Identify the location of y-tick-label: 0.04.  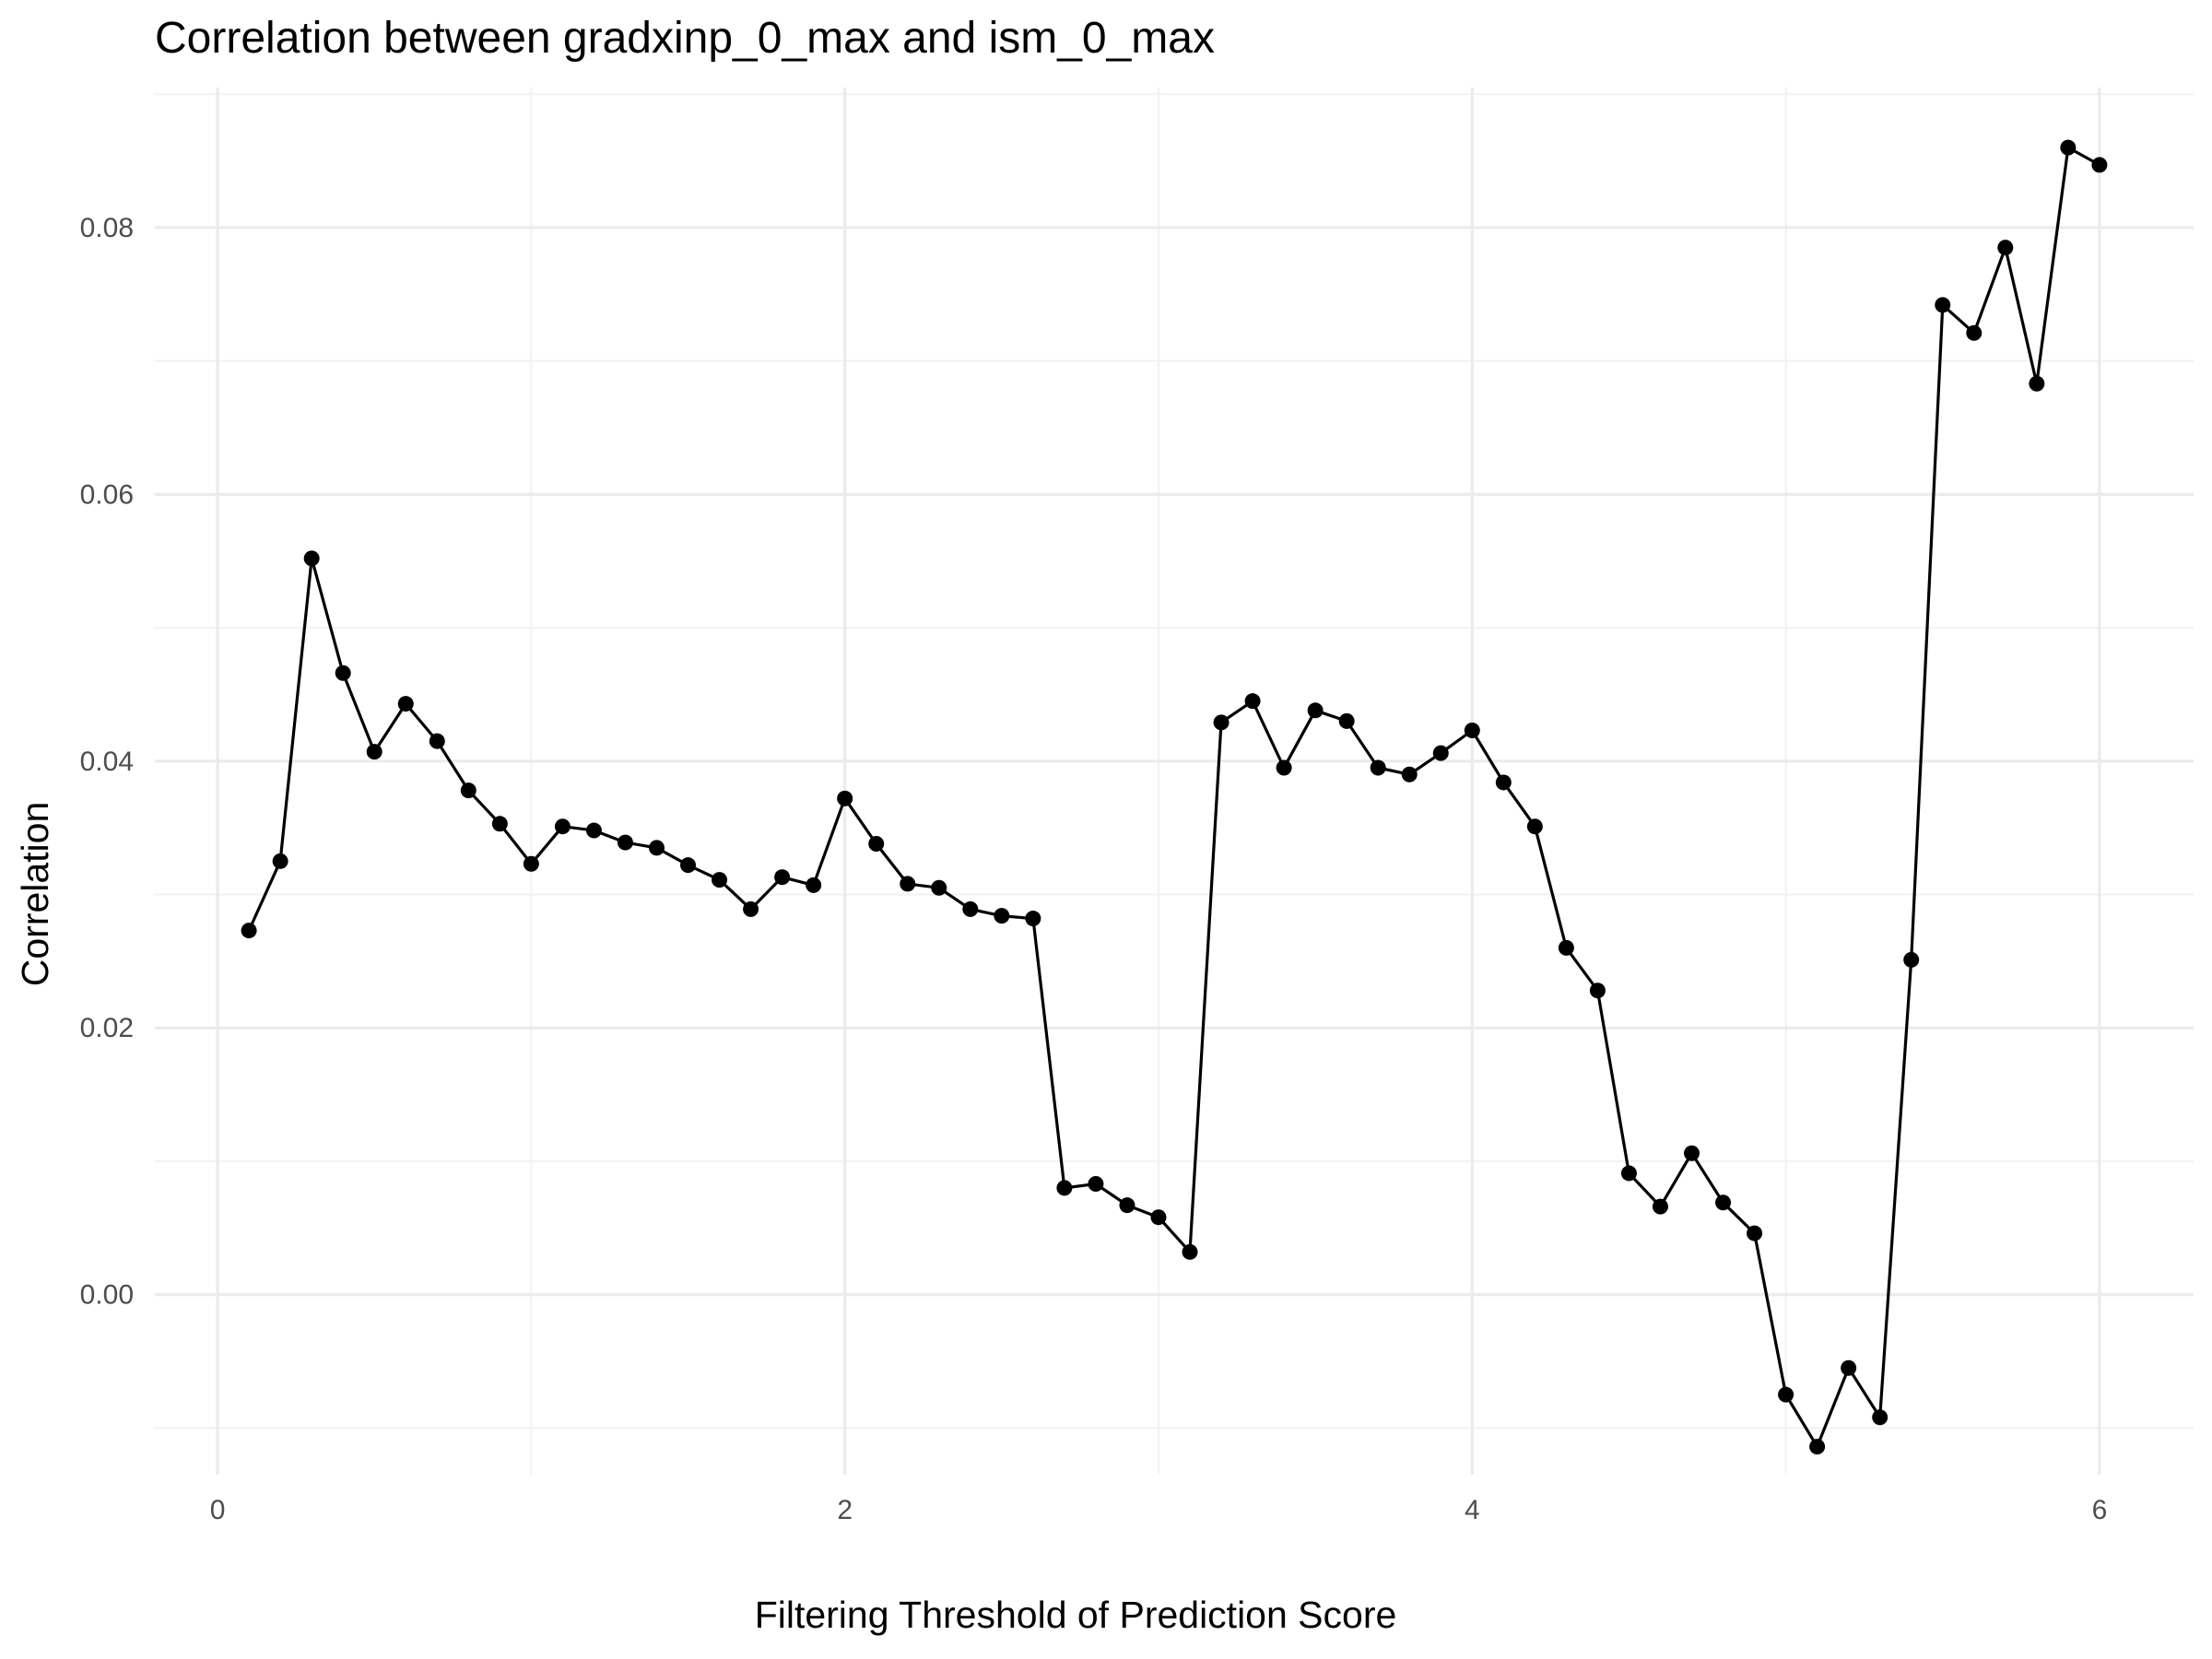
(107, 762).